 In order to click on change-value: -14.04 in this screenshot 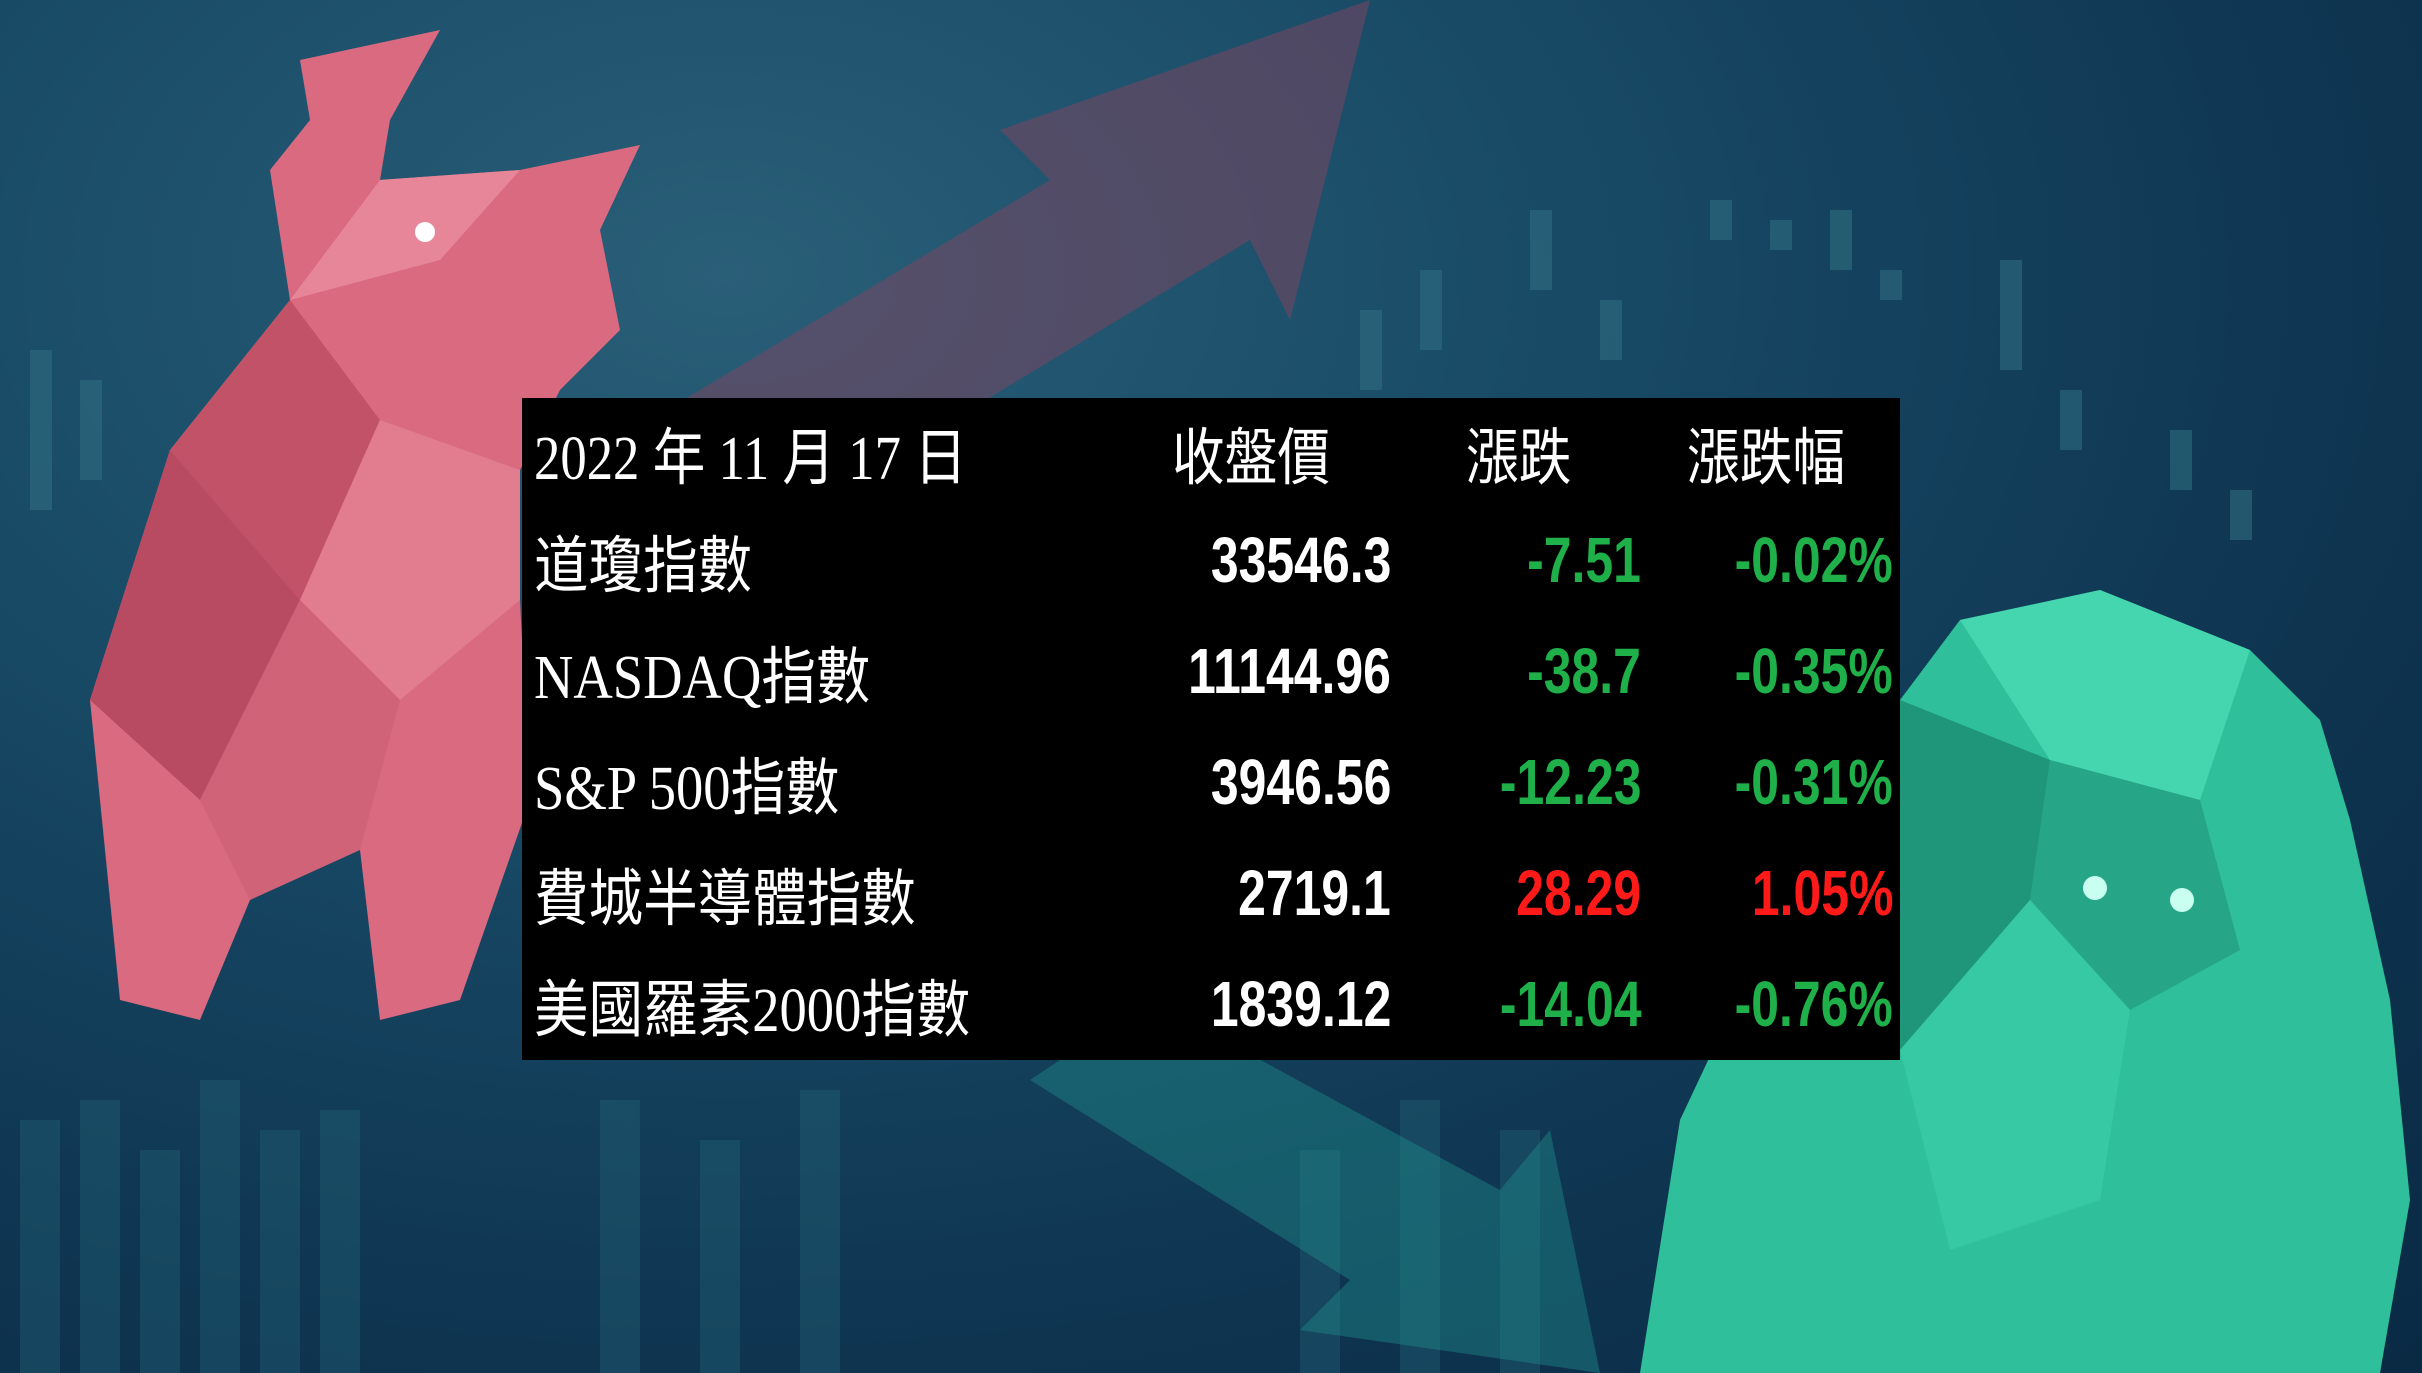, I will do `click(1570, 1004)`.